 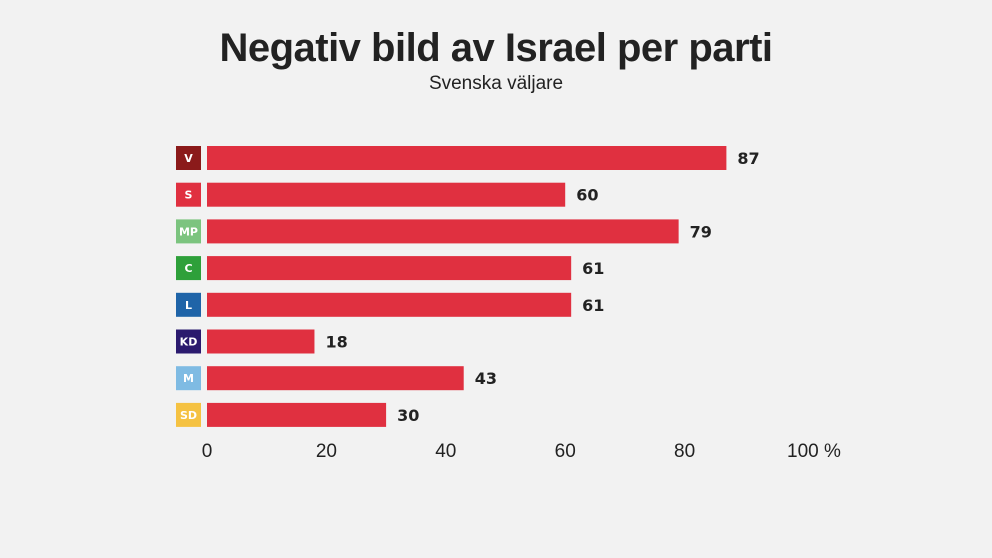 I want to click on value-label: 87, so click(x=748, y=158).